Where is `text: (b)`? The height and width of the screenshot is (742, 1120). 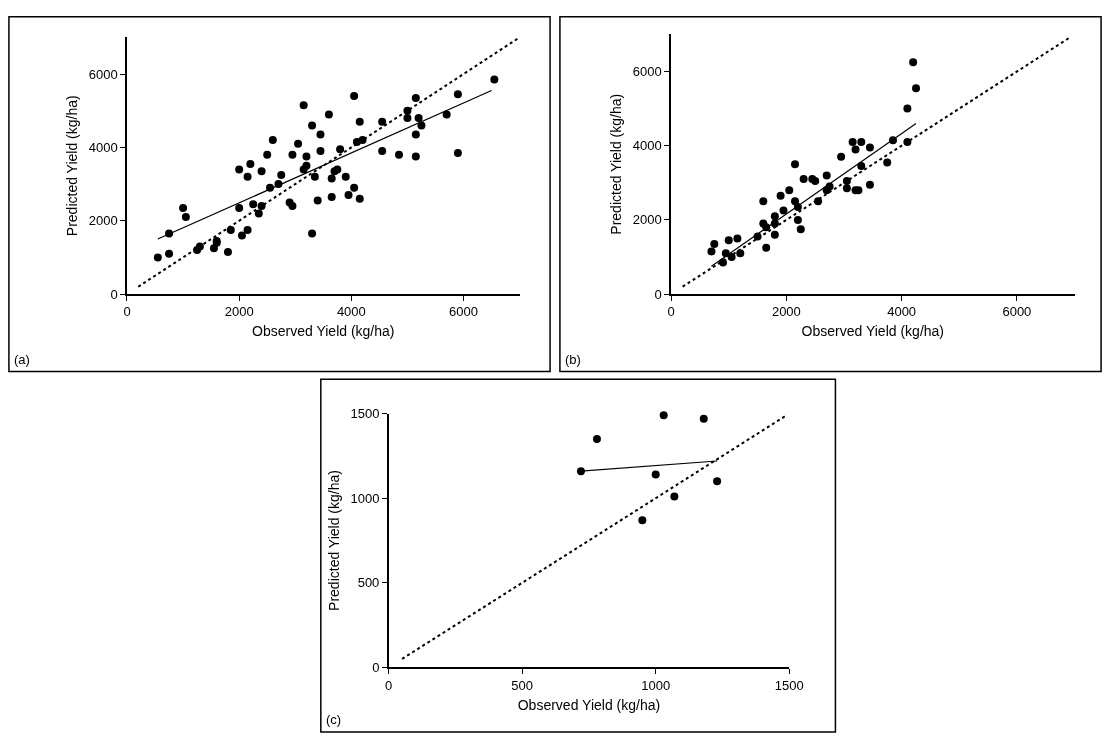
text: (b) is located at coordinates (573, 359).